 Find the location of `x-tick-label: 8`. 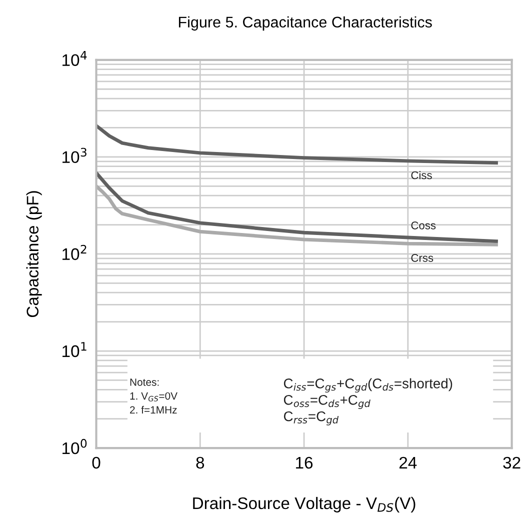

x-tick-label: 8 is located at coordinates (200, 462).